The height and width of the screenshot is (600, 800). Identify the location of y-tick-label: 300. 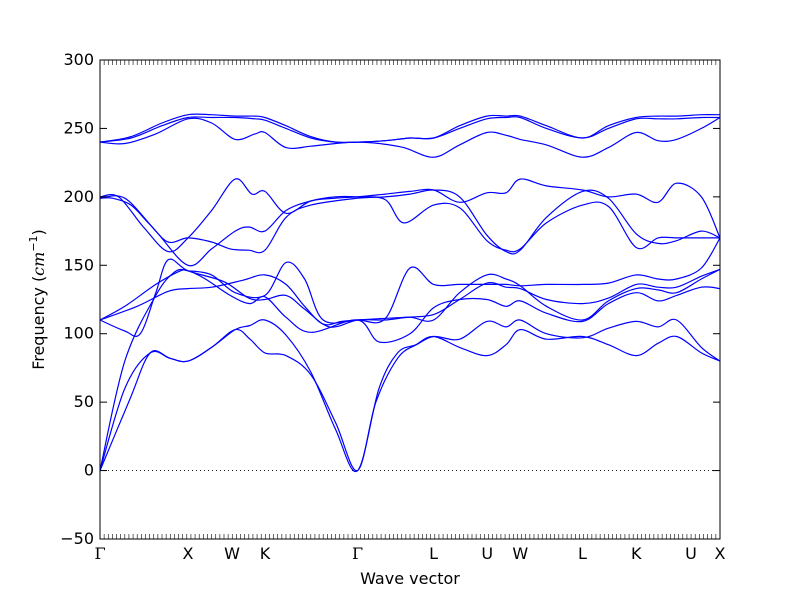
(78, 59).